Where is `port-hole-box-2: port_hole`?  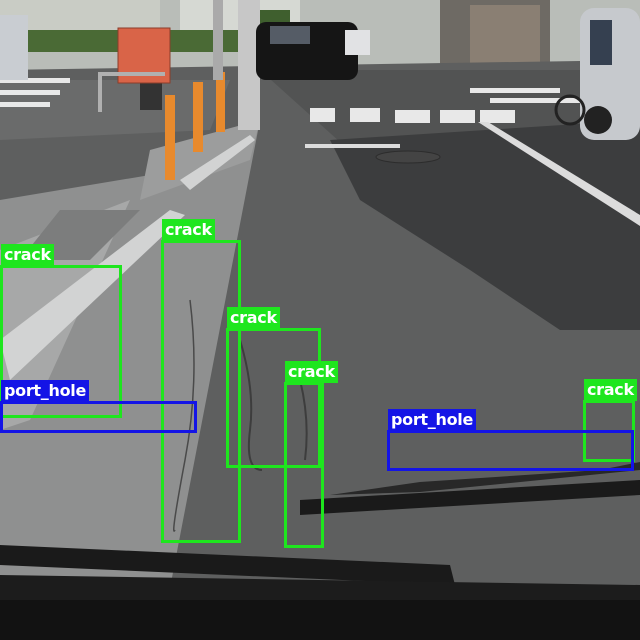
port-hole-box-2: port_hole is located at coordinates (510, 440).